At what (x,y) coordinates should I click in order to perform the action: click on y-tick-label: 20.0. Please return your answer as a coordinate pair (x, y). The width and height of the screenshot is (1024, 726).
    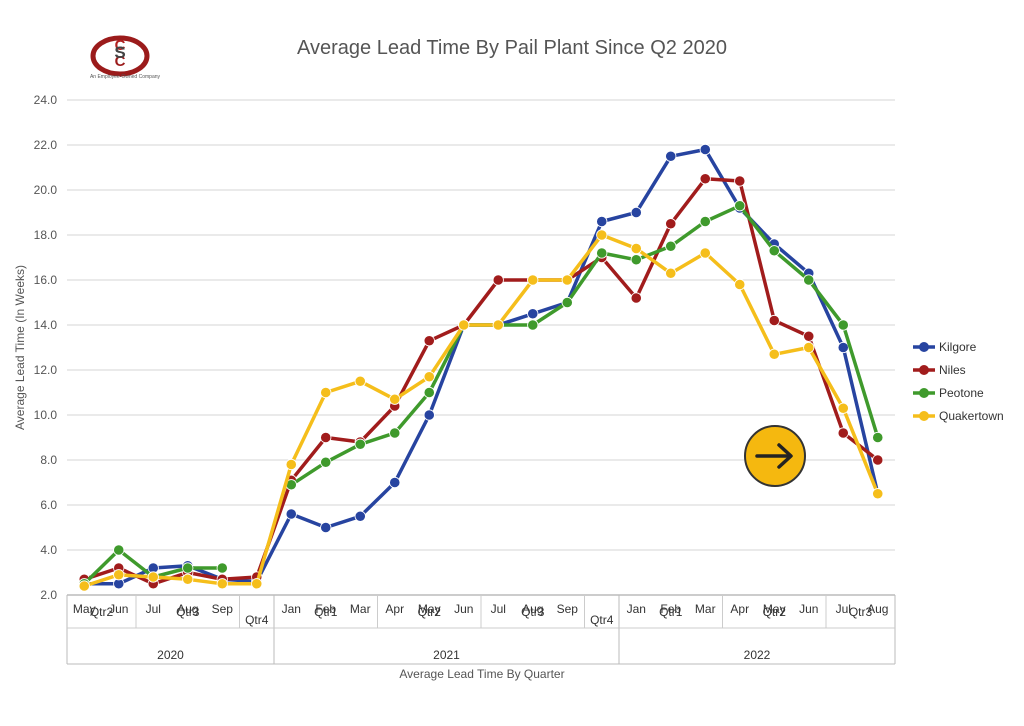
    Looking at the image, I should click on (46, 190).